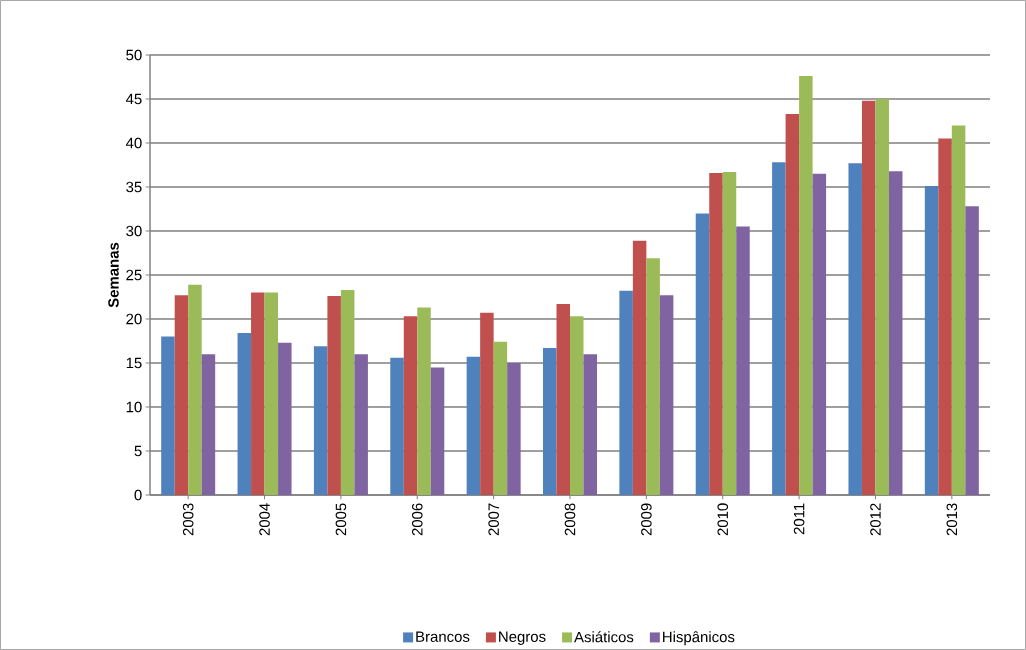 The height and width of the screenshot is (650, 1026). Describe the element at coordinates (875, 519) in the screenshot. I see `x-tick-label: 2012` at that location.